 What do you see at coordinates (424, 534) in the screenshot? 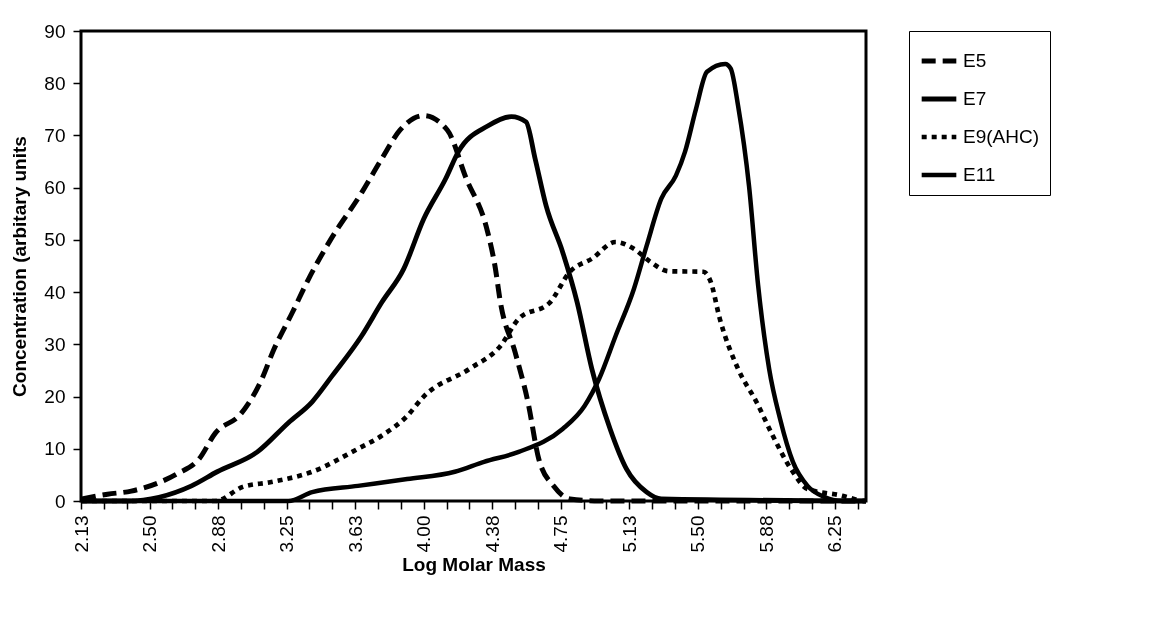
I see `x-tick-label: 4.00` at bounding box center [424, 534].